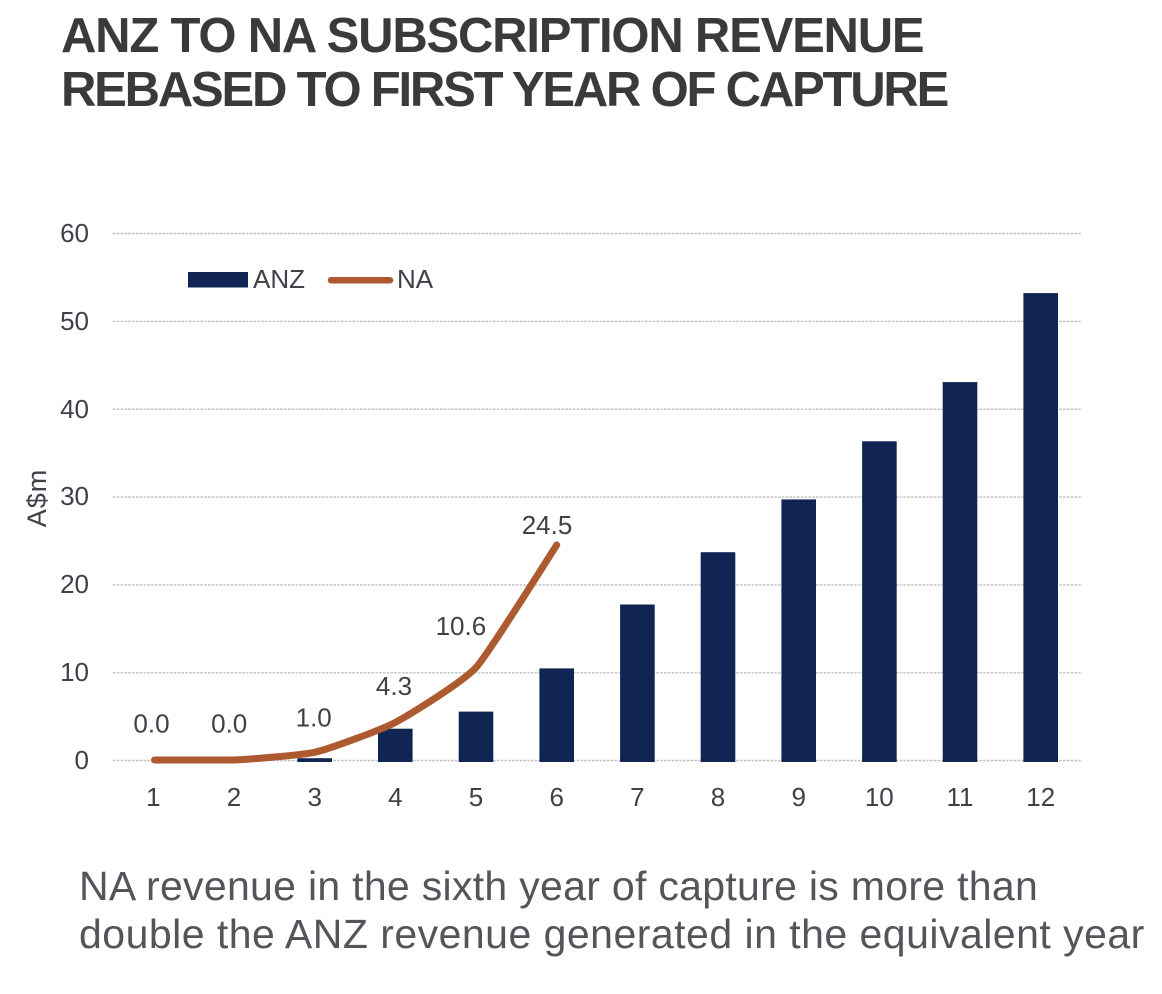 This screenshot has height=994, width=1162. Describe the element at coordinates (394, 686) in the screenshot. I see `svg-text: 4.3` at that location.